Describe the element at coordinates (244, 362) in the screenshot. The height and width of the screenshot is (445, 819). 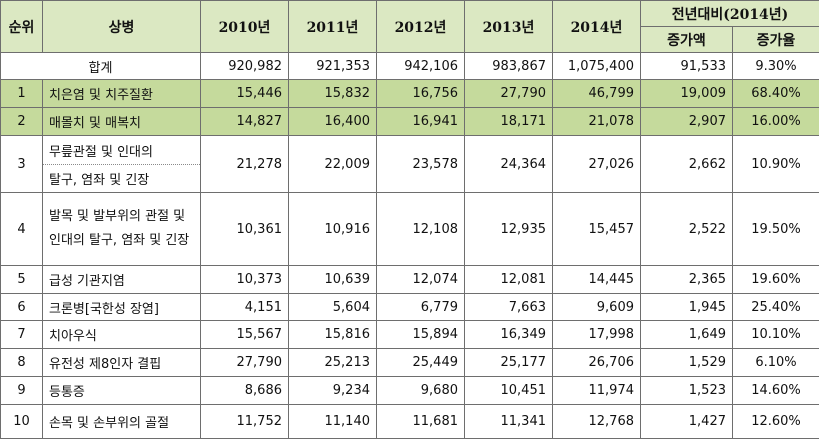
I see `value-2010: 27,790` at that location.